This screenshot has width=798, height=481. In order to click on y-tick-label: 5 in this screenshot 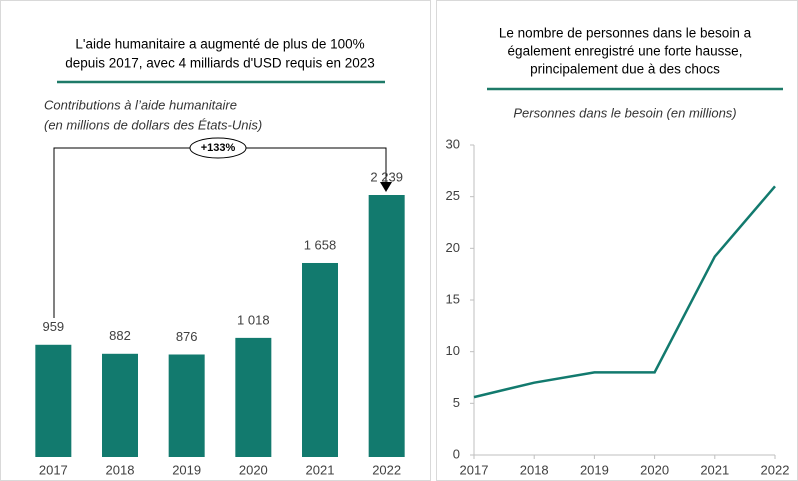, I will do `click(456, 402)`.